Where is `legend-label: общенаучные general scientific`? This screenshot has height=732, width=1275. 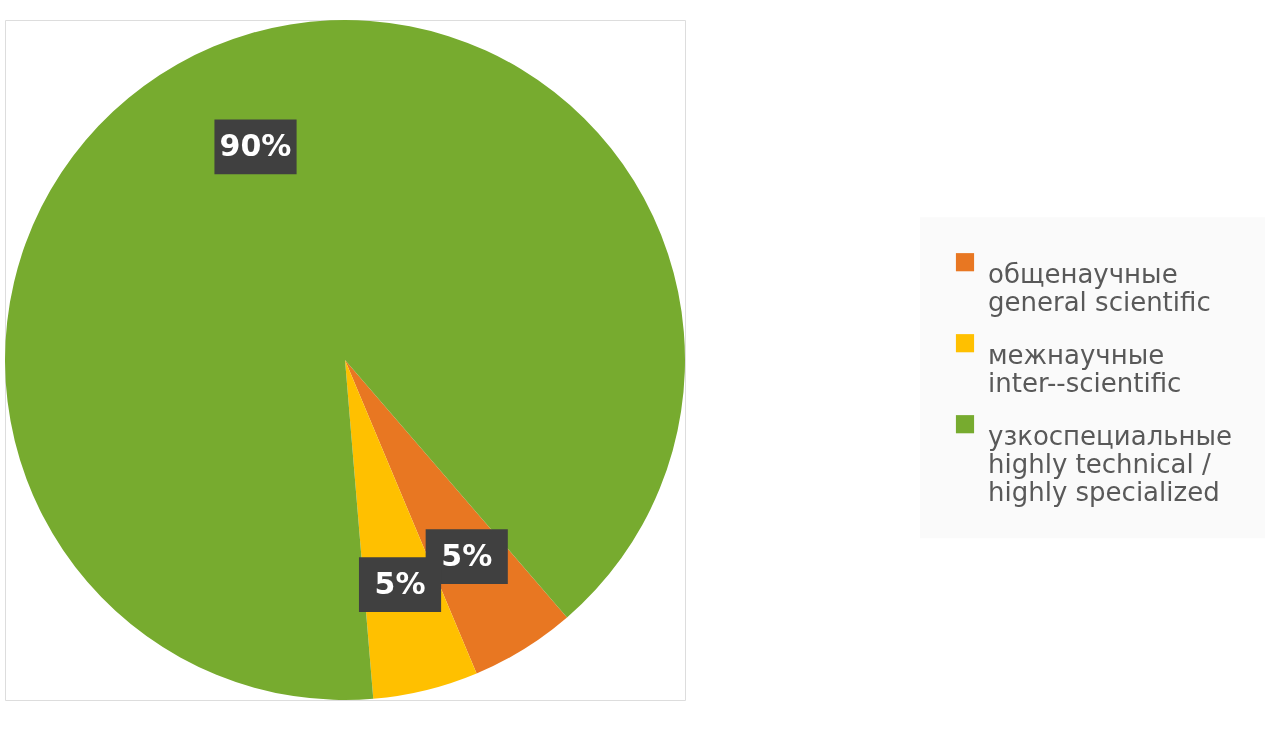 legend-label: общенаучные general scientific is located at coordinates (1099, 288).